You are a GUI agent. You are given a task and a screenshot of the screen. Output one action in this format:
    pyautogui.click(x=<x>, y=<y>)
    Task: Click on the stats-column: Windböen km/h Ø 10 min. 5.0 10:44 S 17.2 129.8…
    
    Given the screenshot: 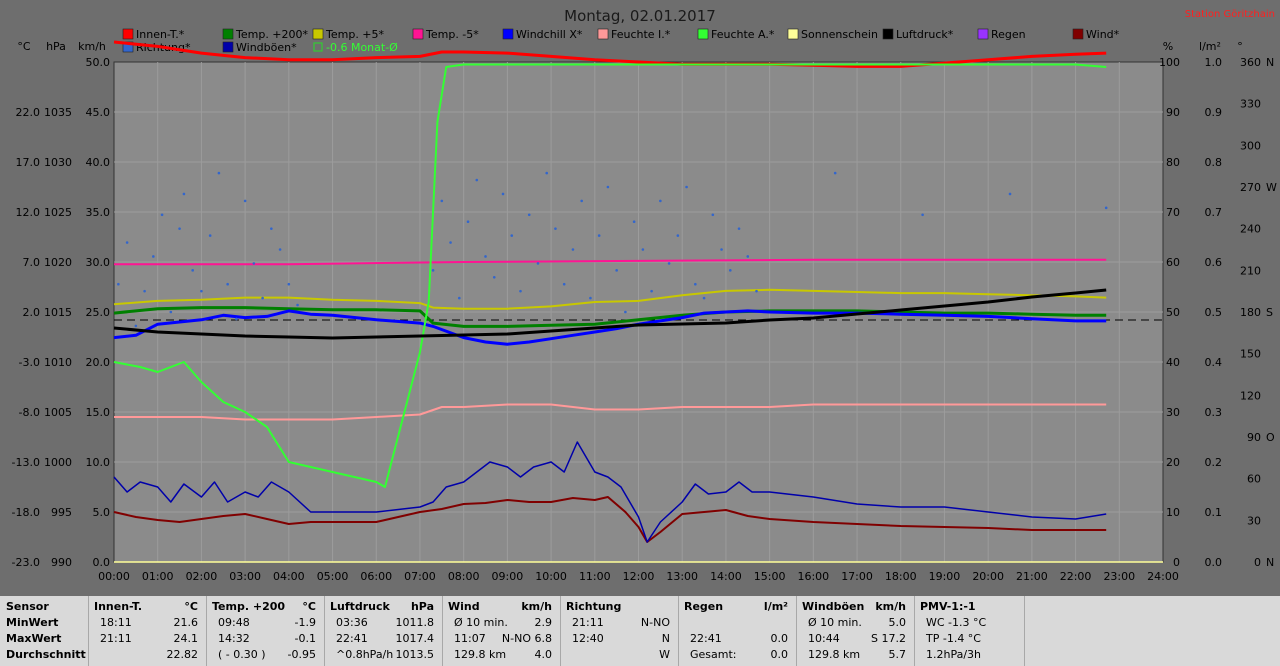 What is the action you would take?
    pyautogui.click(x=855, y=631)
    